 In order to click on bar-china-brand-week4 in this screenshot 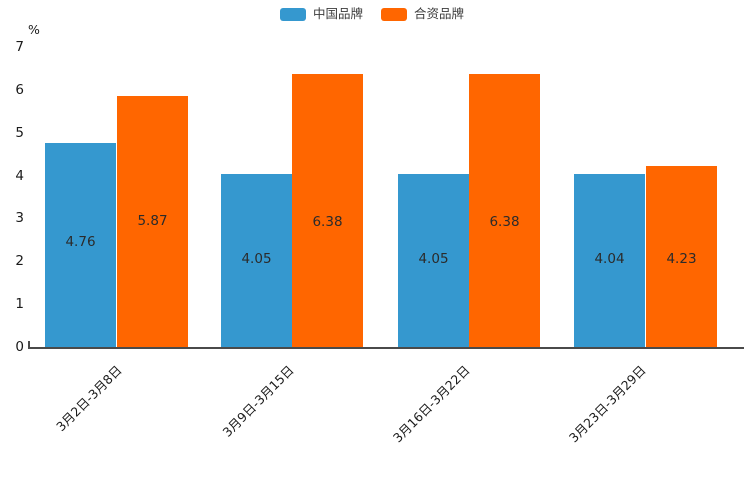, I will do `click(609, 260)`.